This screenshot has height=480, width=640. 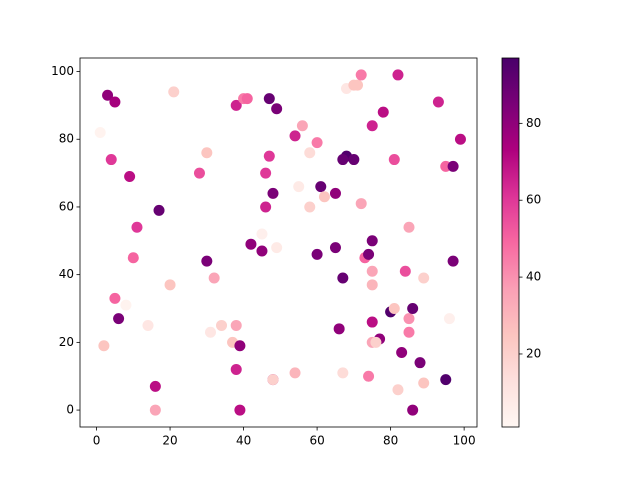 I want to click on colorbar-tick-label: 60, so click(x=533, y=200).